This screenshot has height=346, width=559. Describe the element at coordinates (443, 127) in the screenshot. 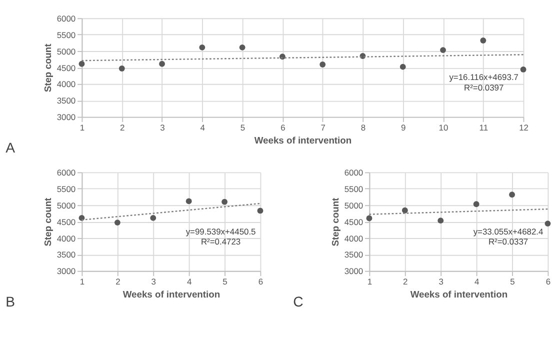

I see `x-tick-label: 10` at that location.